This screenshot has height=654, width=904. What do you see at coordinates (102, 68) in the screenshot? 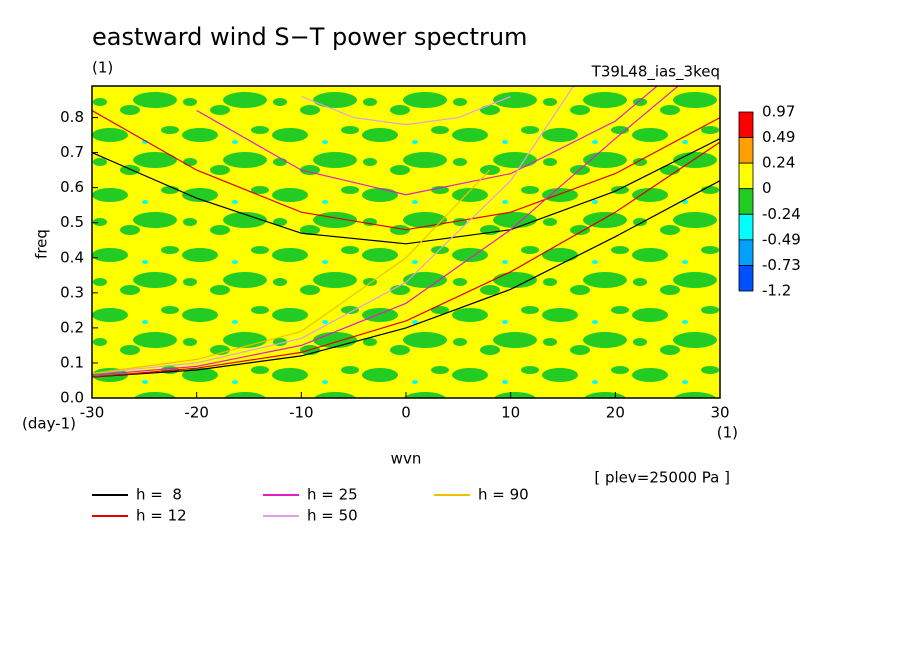
I see `subtitle: (1)` at bounding box center [102, 68].